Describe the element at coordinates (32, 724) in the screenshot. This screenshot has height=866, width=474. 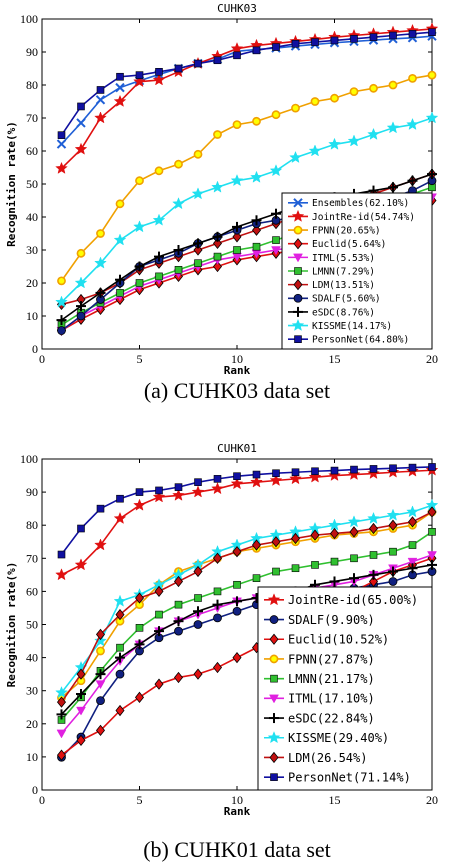
I see `y-tick-label: 20` at that location.